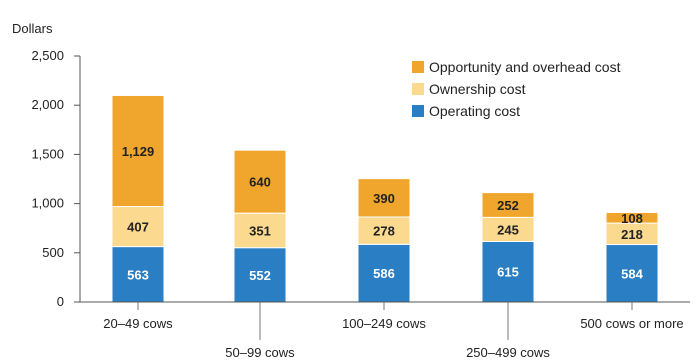 This screenshot has width=700, height=362. I want to click on data-label: 252, so click(508, 205).